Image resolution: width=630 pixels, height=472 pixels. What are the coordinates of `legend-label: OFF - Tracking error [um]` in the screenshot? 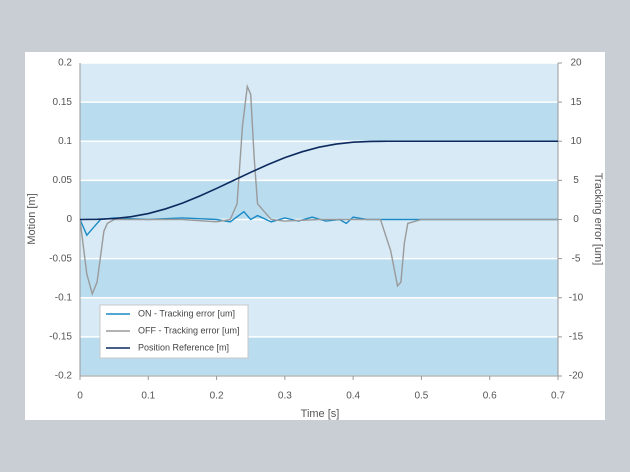 It's located at (189, 330).